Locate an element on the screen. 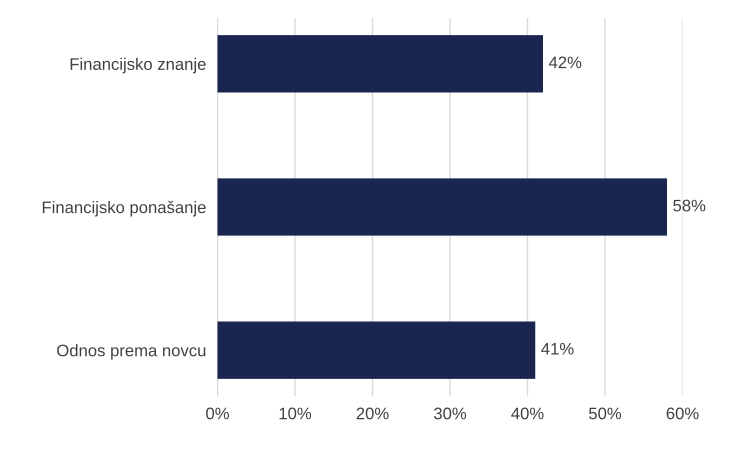 This screenshot has height=450, width=750. y-tick-label: Financijsko znanje is located at coordinates (138, 66).